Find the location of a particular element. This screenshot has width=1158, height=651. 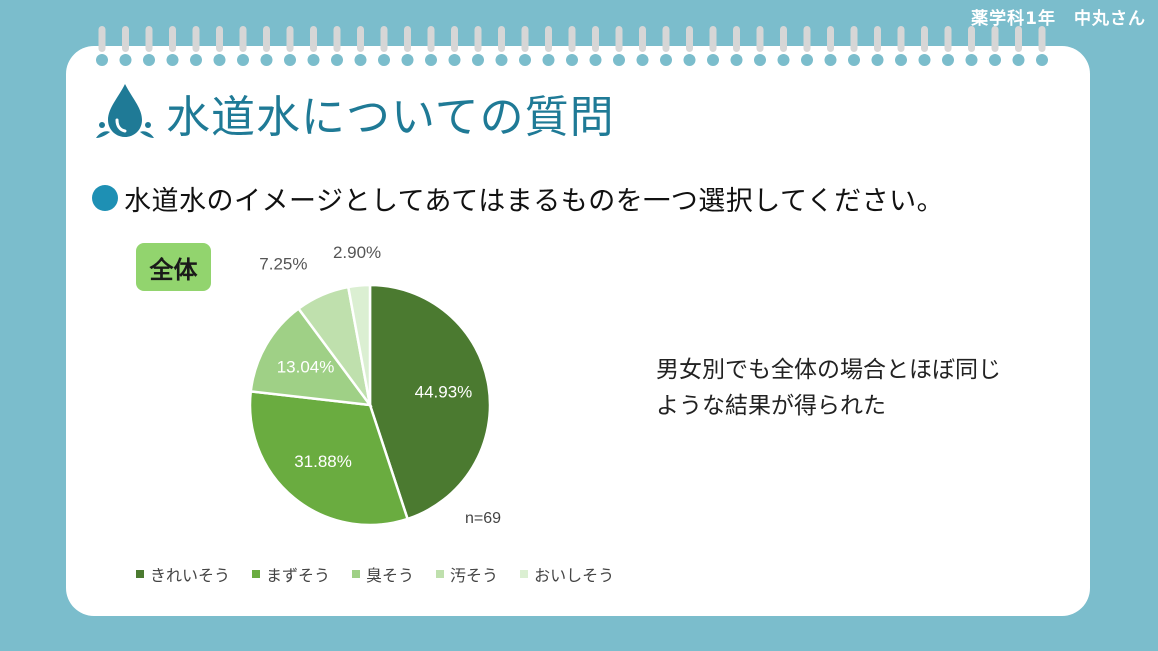

legend-item: 汚そう is located at coordinates (467, 574).